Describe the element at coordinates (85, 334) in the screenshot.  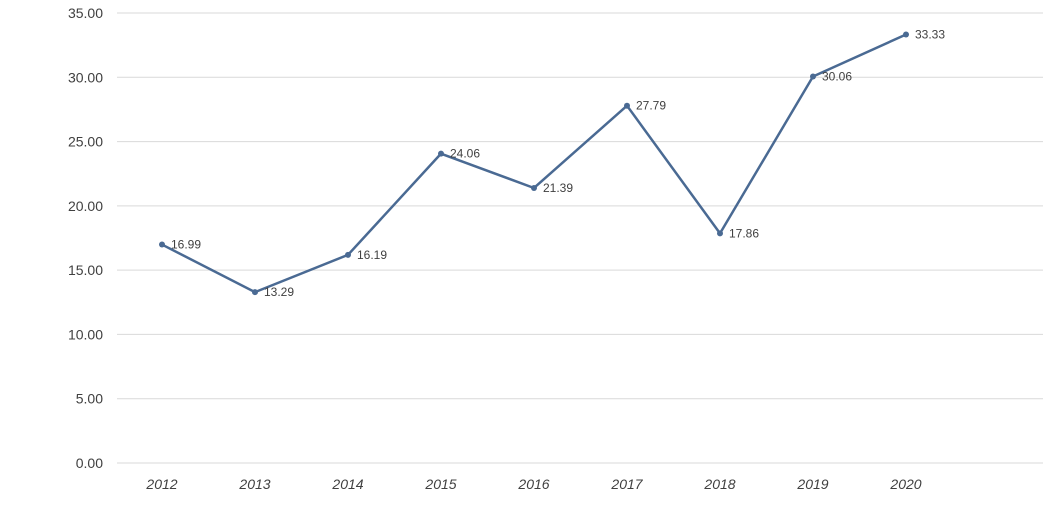
I see `y-tick-label: 10.00` at that location.